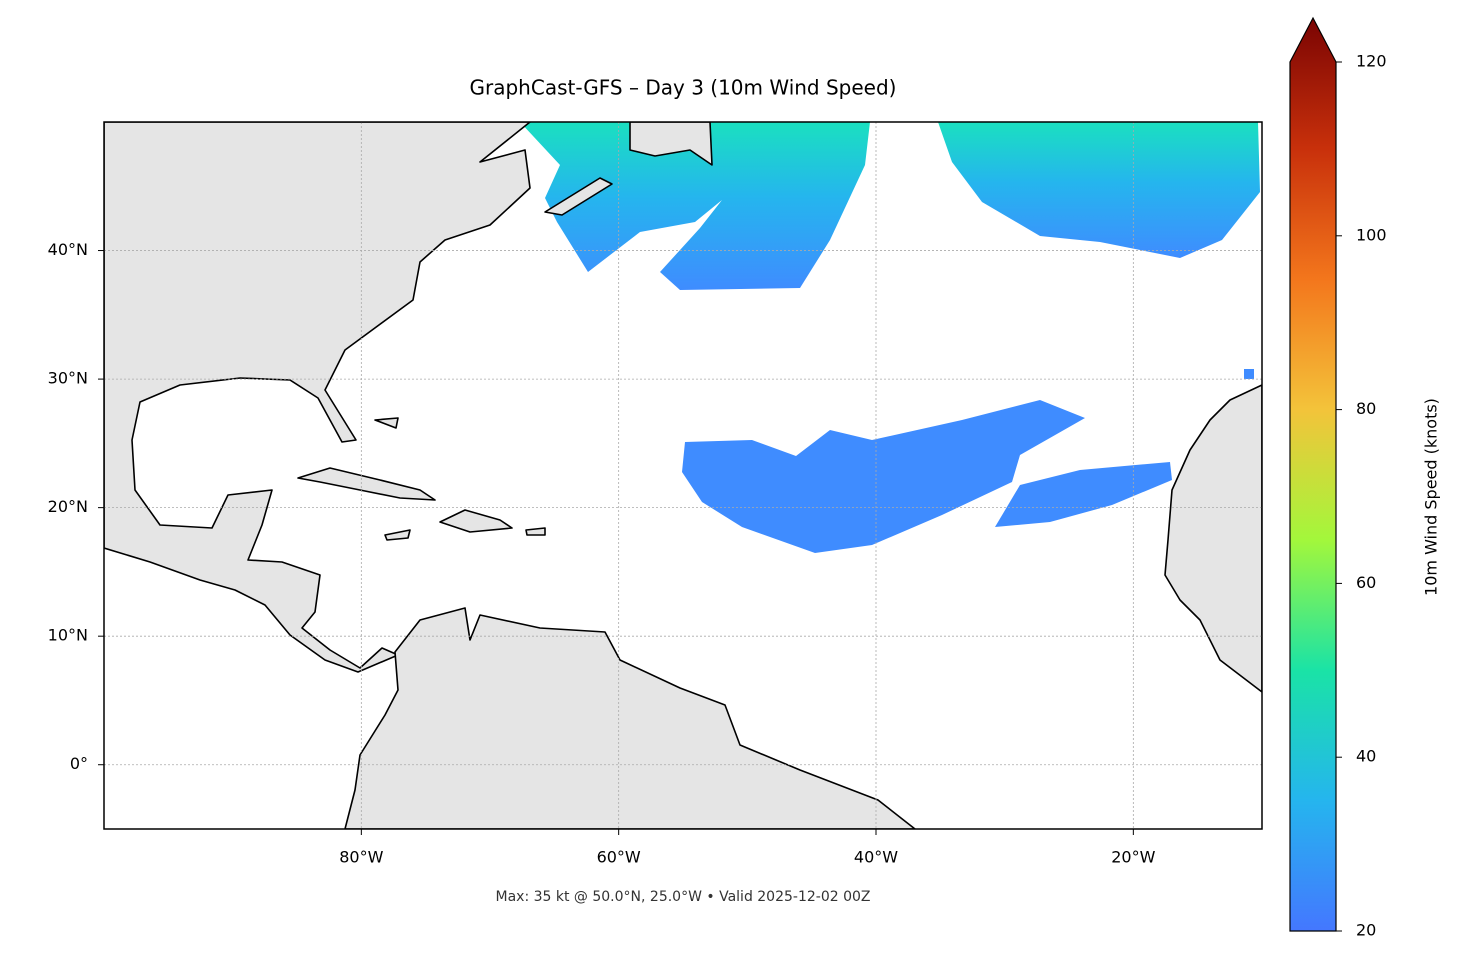 This screenshot has height=973, width=1466. What do you see at coordinates (1366, 756) in the screenshot?
I see `colorbar-tick-label: 40` at bounding box center [1366, 756].